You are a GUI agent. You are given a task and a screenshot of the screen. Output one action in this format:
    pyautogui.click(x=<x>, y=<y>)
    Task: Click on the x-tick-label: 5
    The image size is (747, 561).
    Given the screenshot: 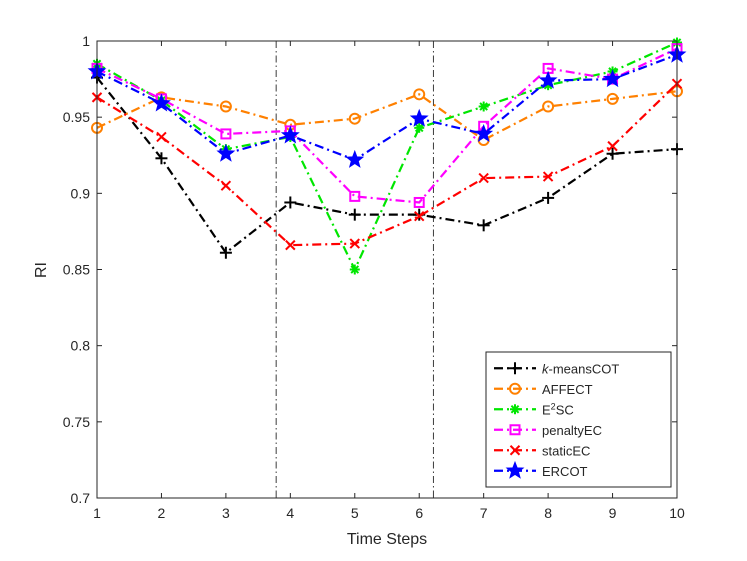 What is the action you would take?
    pyautogui.click(x=355, y=513)
    